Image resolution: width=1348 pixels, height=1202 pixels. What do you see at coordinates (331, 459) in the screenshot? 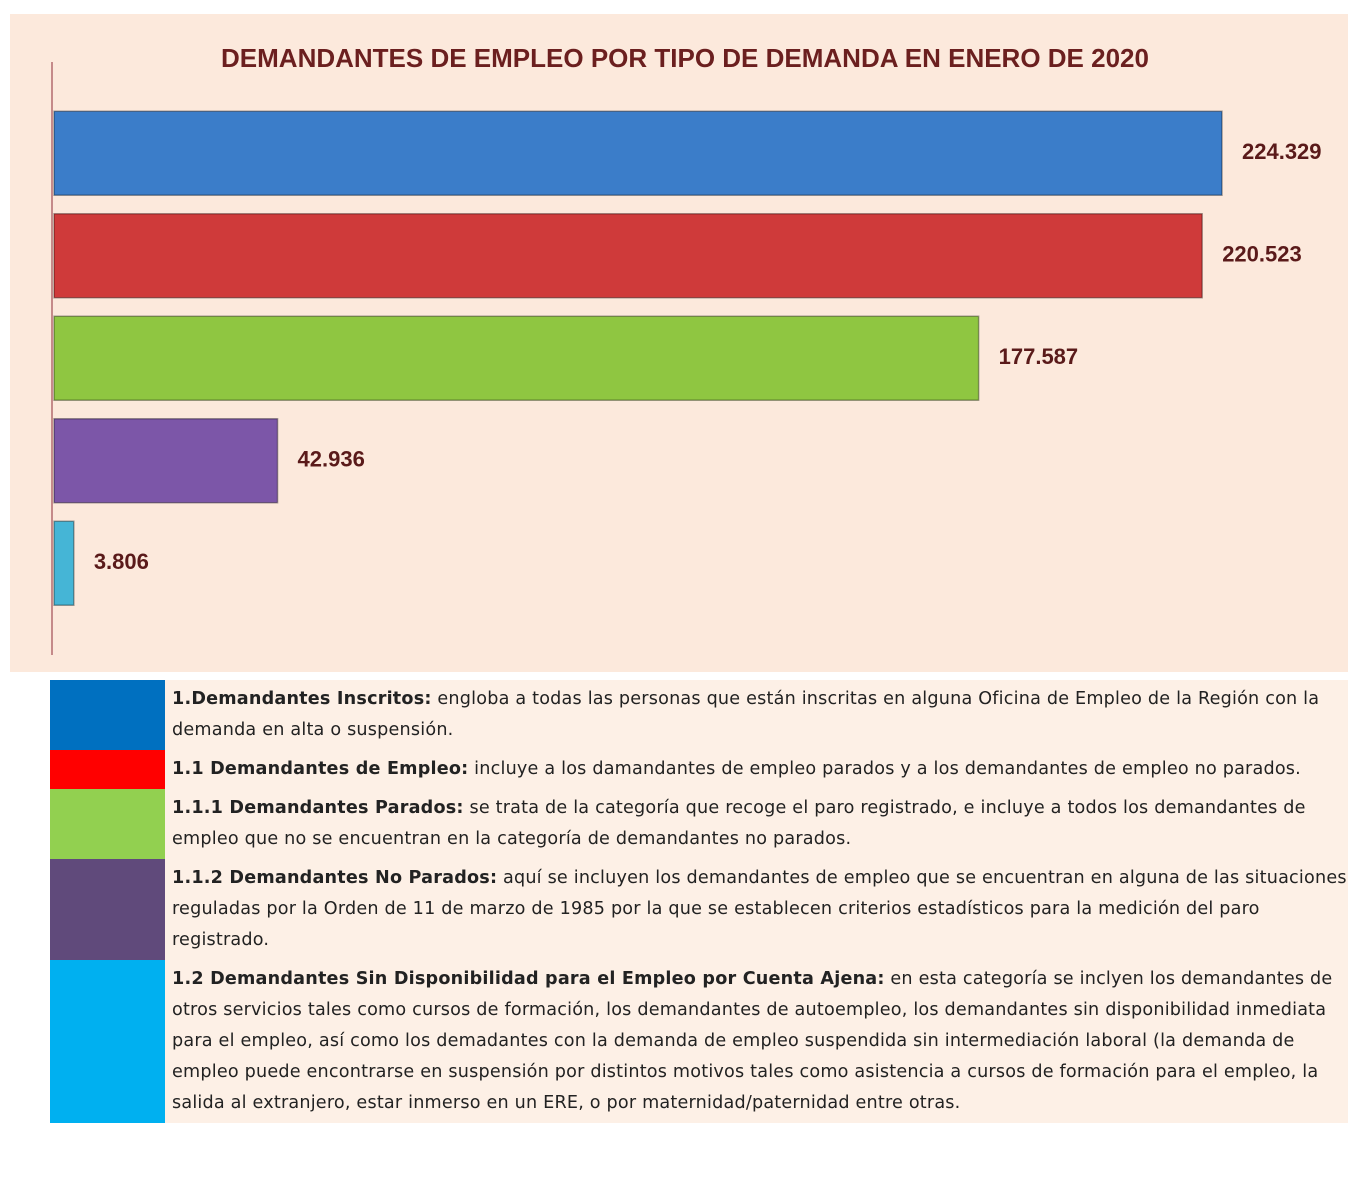
I see `value-label: 42.936` at bounding box center [331, 459].